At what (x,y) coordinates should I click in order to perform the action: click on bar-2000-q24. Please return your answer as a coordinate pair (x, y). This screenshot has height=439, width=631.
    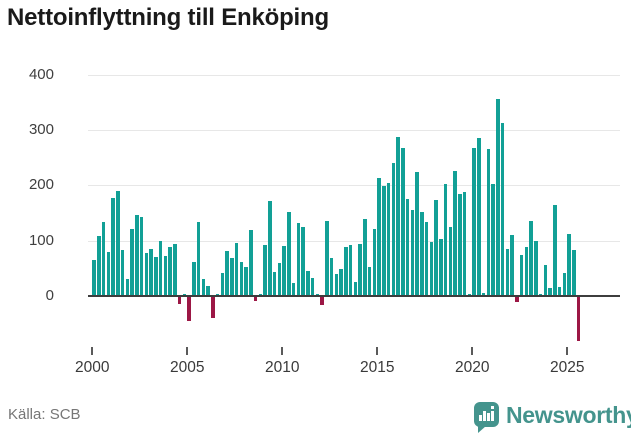
    Looking at the image, I should click on (208, 291).